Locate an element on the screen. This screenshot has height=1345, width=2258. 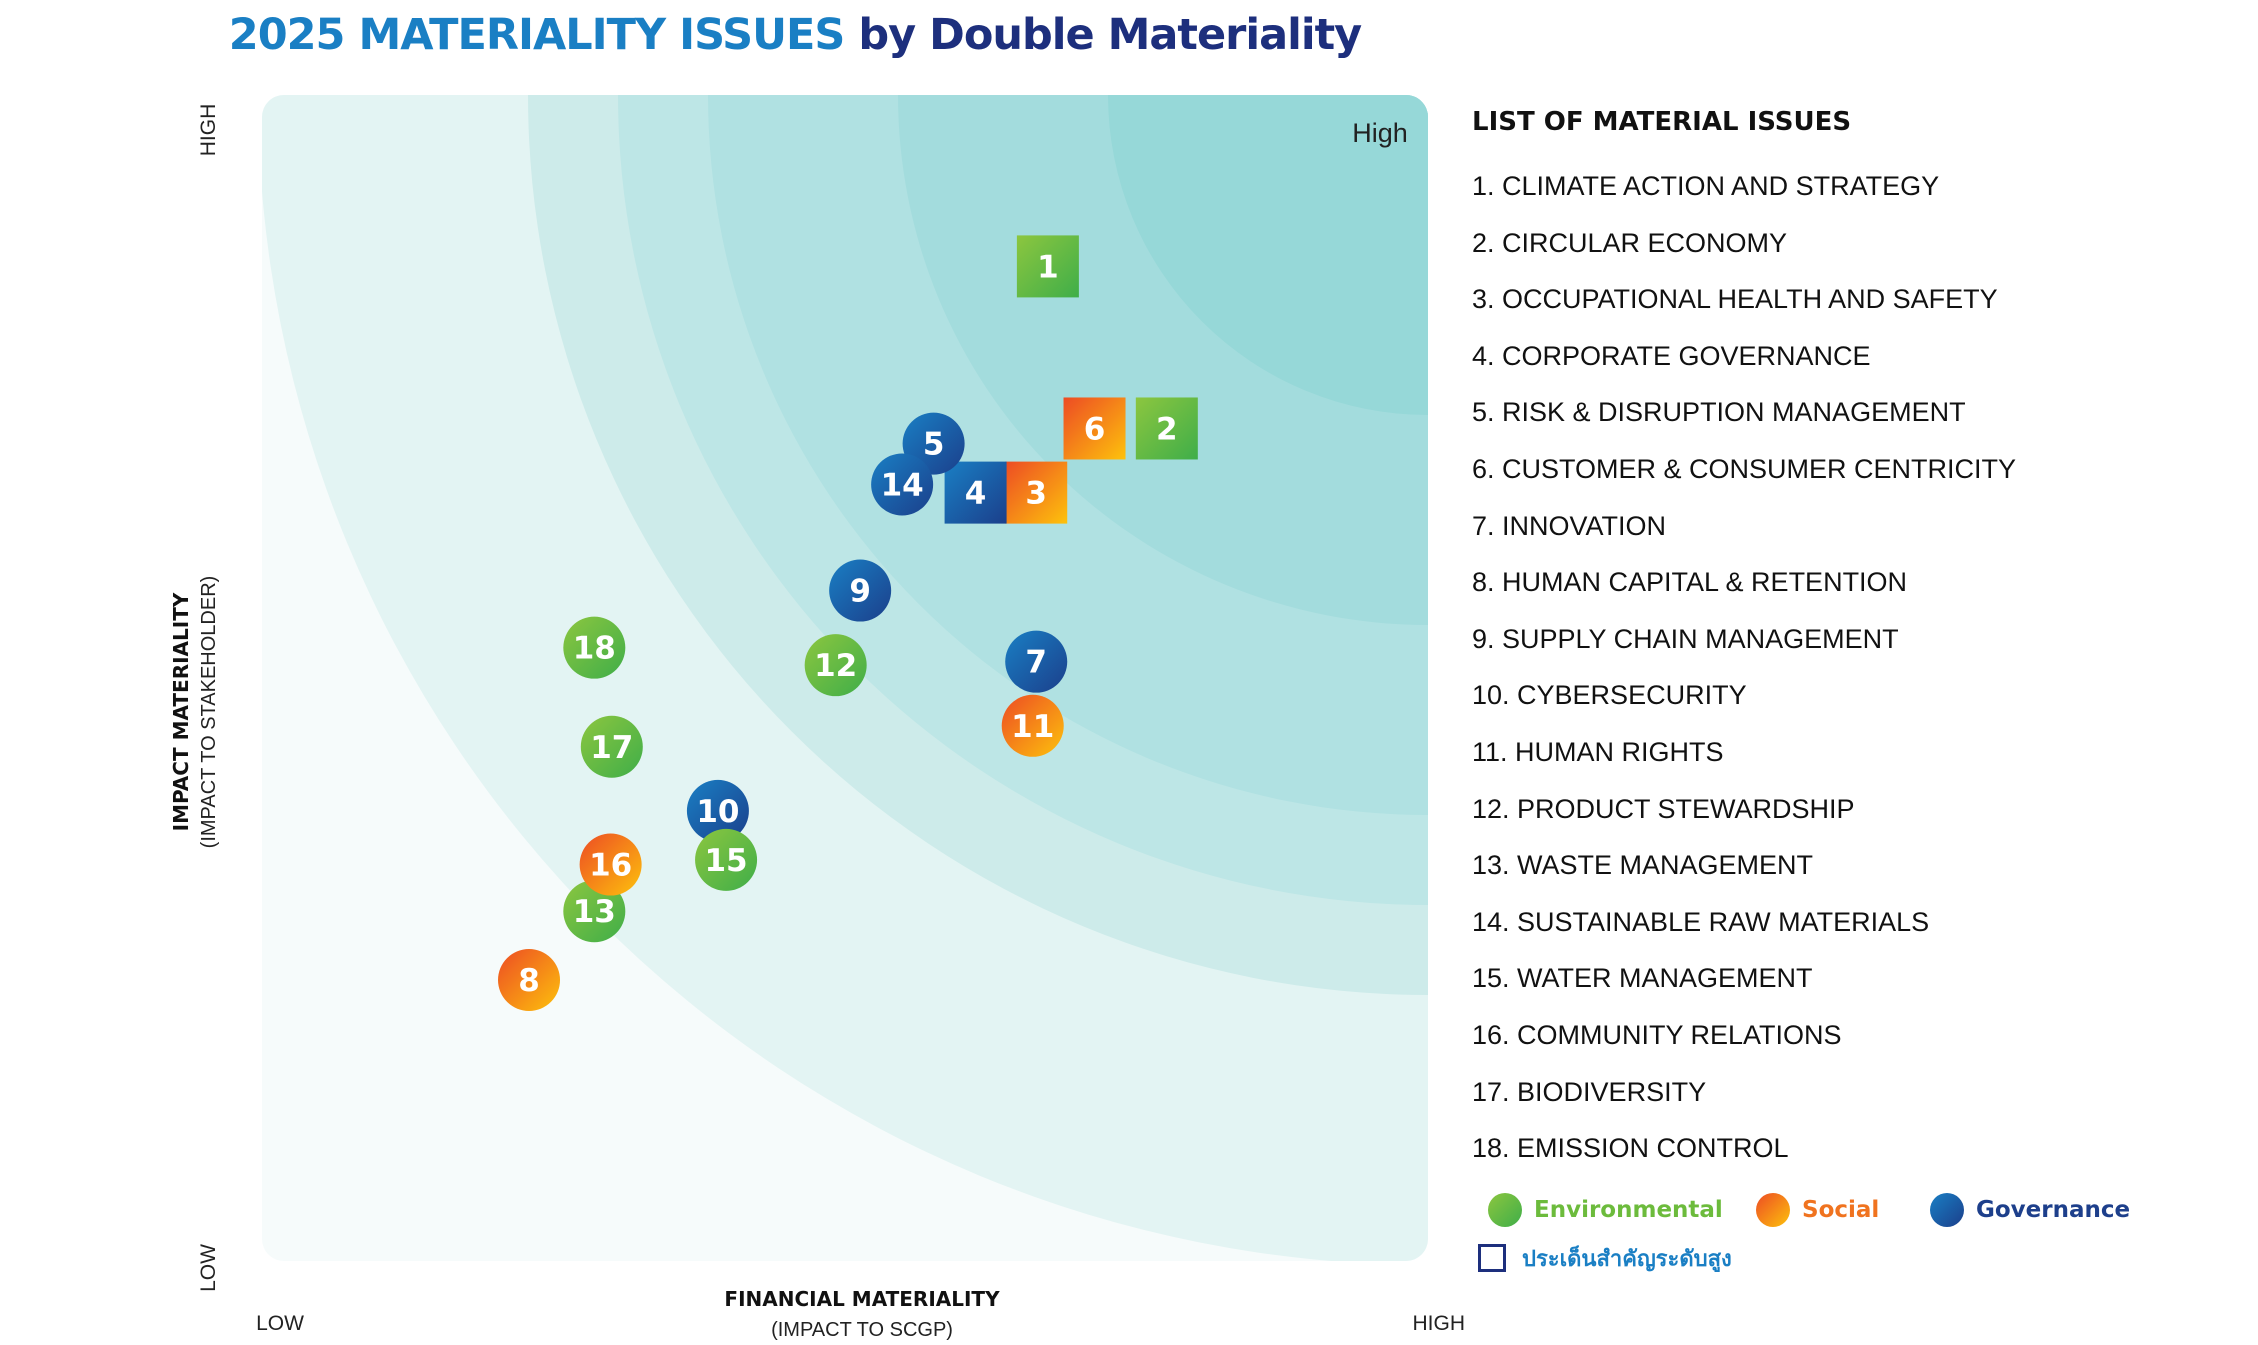
governance-dot-icon is located at coordinates (1947, 1210).